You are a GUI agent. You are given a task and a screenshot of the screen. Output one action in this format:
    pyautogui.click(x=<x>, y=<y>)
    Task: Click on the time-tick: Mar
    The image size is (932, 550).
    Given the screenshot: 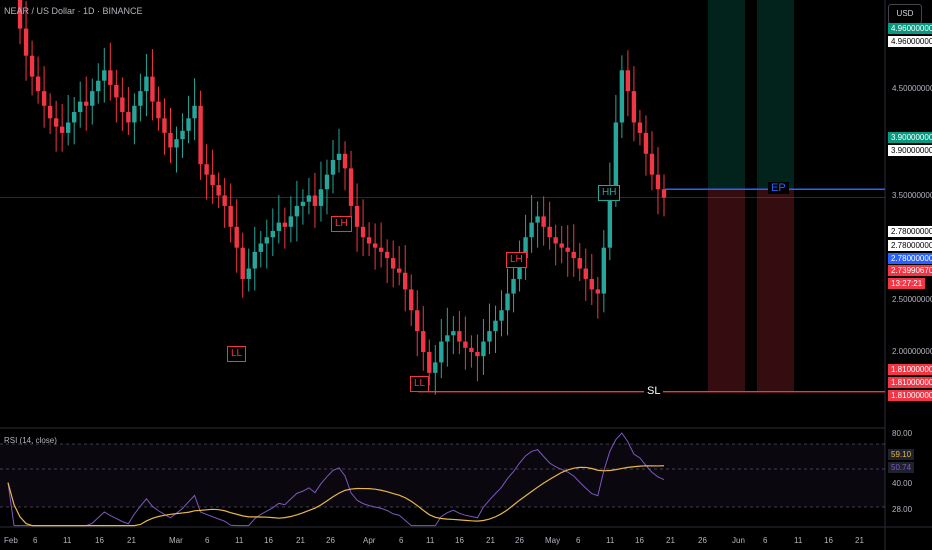 What is the action you would take?
    pyautogui.click(x=176, y=540)
    